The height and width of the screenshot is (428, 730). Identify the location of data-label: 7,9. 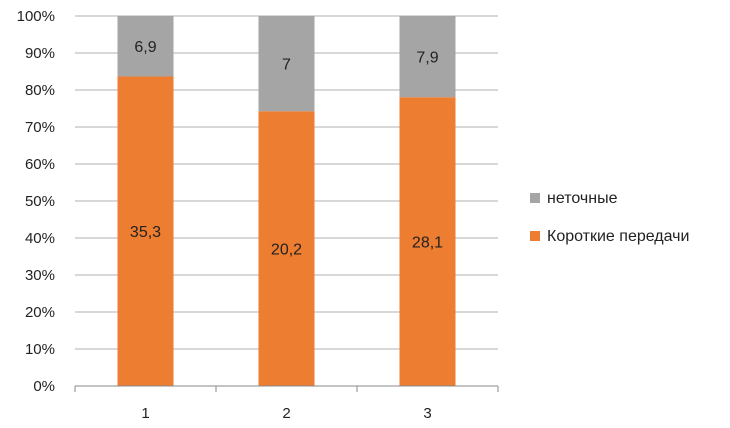
(427, 58).